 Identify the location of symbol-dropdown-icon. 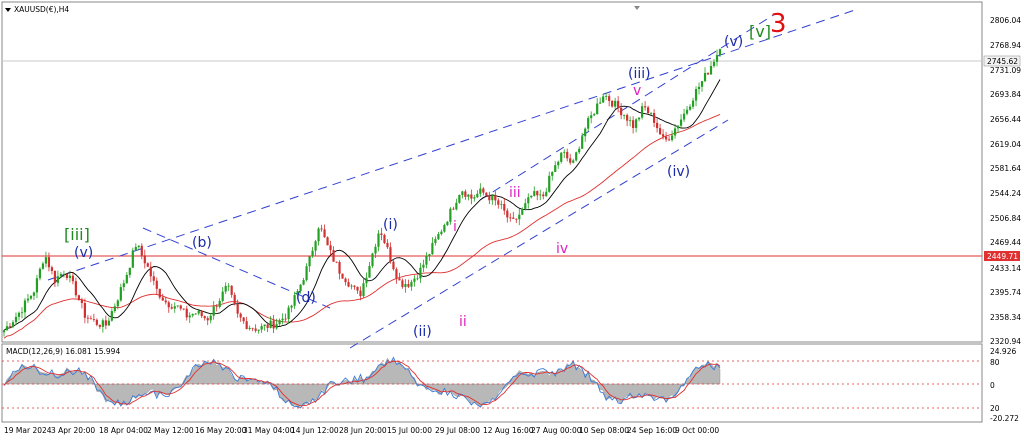
(8, 10).